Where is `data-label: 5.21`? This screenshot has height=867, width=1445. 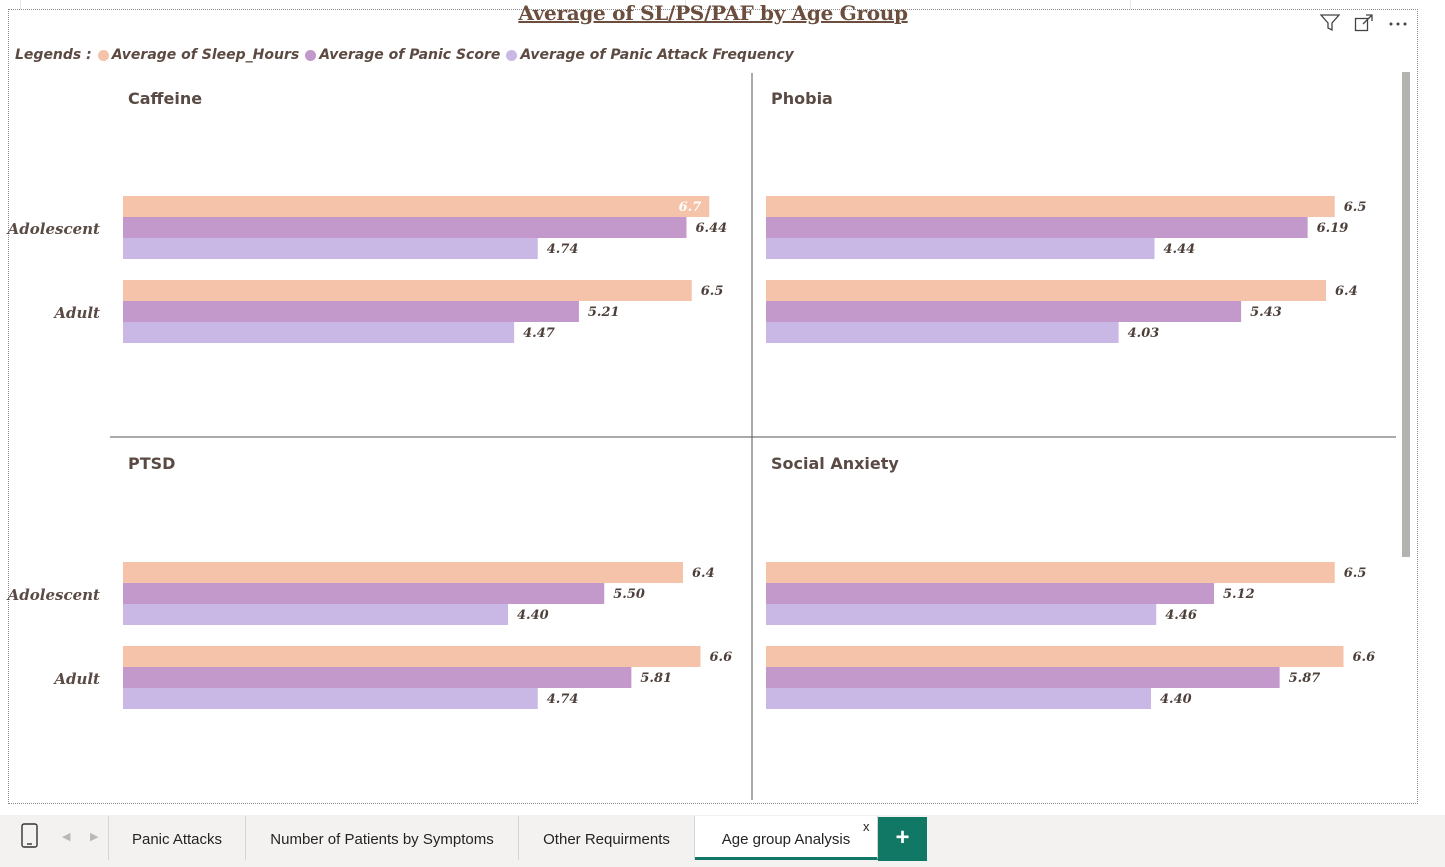
data-label: 5.21 is located at coordinates (604, 312).